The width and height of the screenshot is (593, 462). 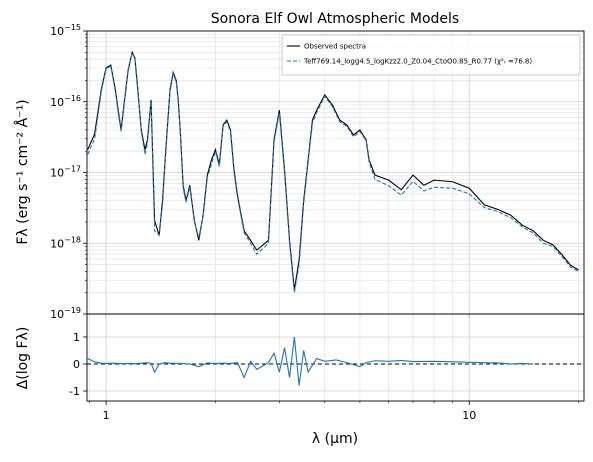 I want to click on y-tick-label: 10−15, so click(x=65, y=30).